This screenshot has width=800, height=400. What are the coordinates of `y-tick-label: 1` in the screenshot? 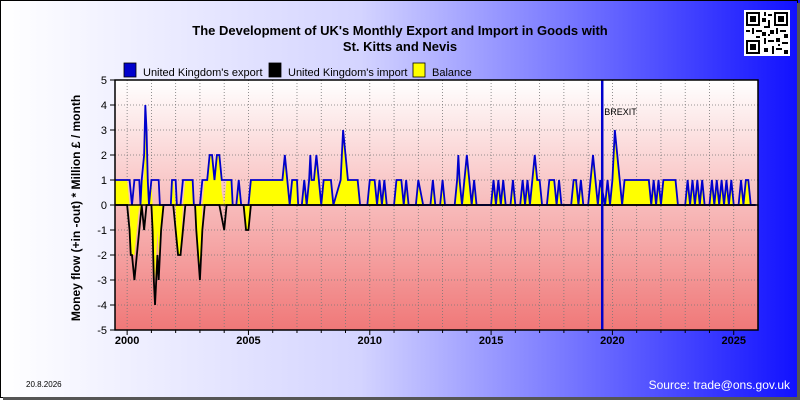 It's located at (104, 181).